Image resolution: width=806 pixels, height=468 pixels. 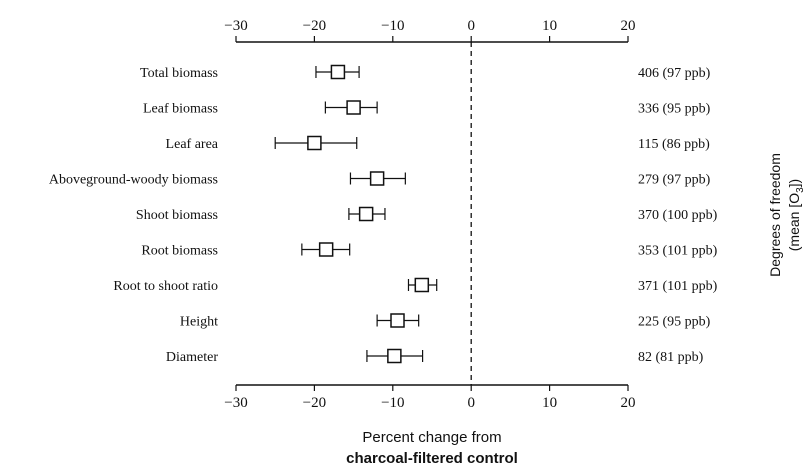 What do you see at coordinates (314, 403) in the screenshot?
I see `bottom-tick-label: −20` at bounding box center [314, 403].